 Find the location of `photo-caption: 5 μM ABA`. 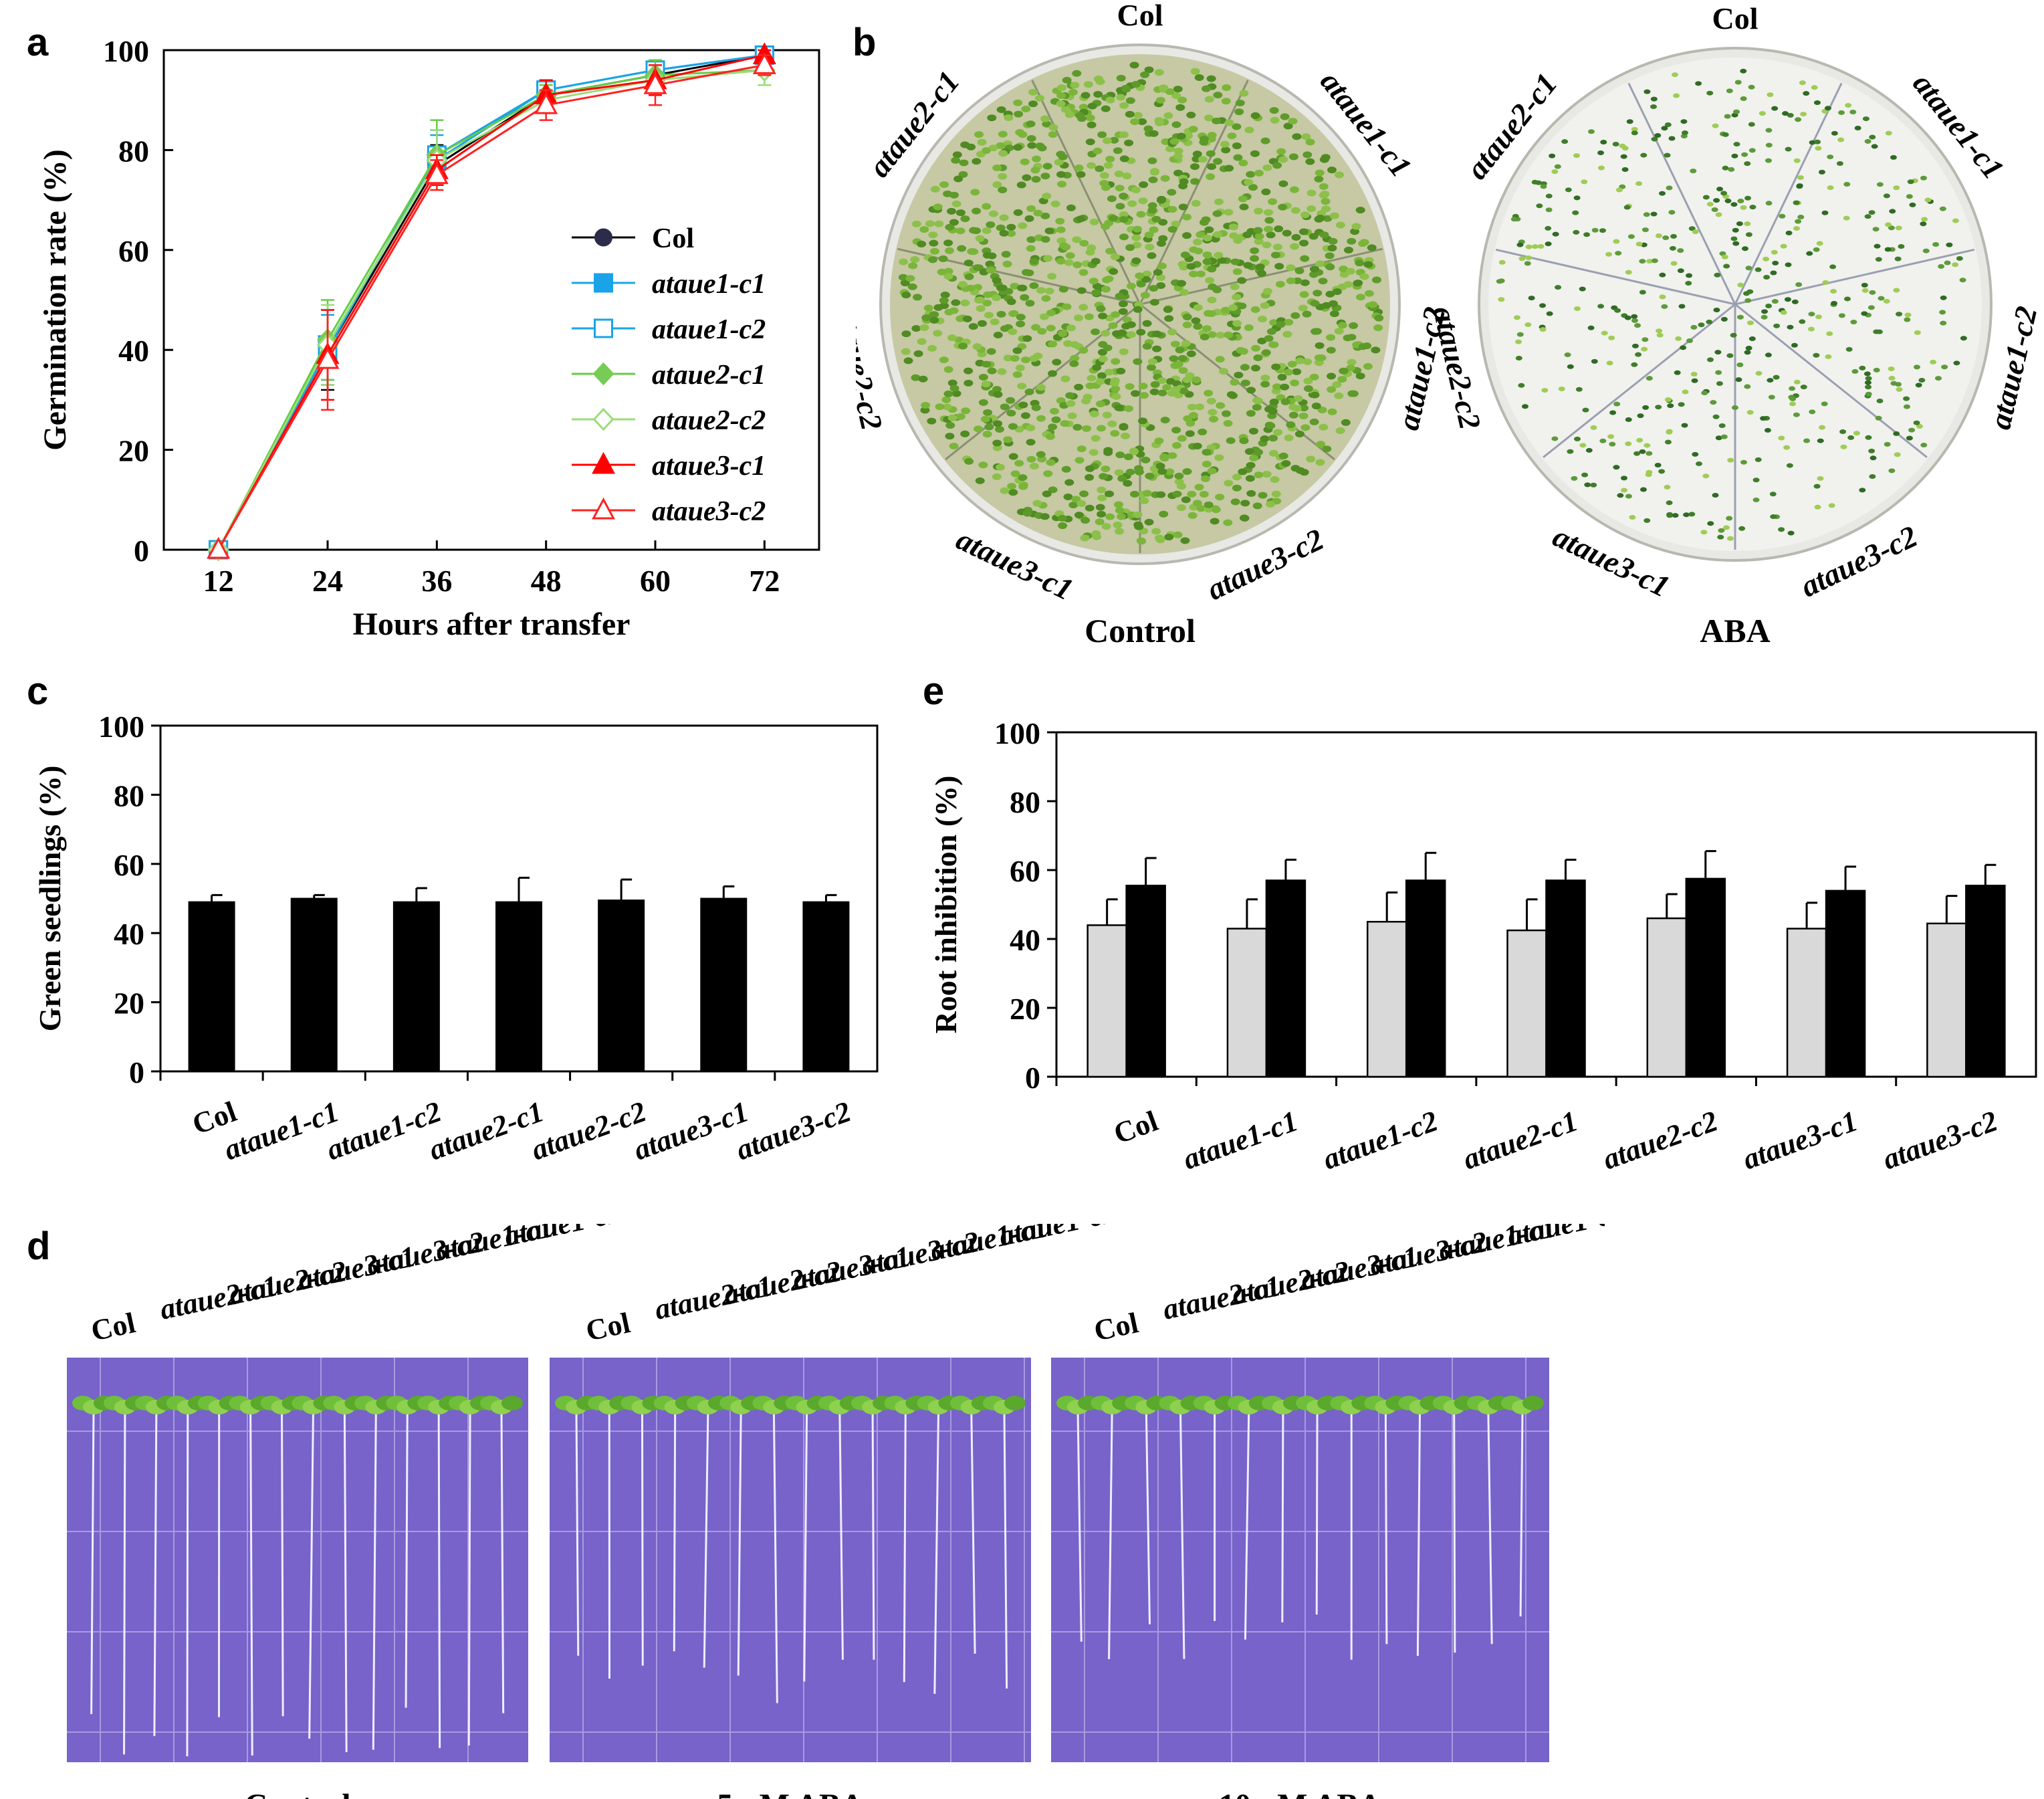

photo-caption: 5 μM ABA is located at coordinates (790, 1793).